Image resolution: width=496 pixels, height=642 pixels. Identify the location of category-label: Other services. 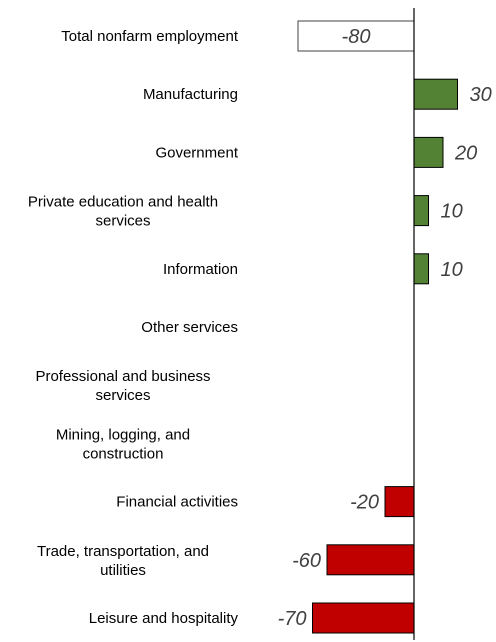
(189, 327).